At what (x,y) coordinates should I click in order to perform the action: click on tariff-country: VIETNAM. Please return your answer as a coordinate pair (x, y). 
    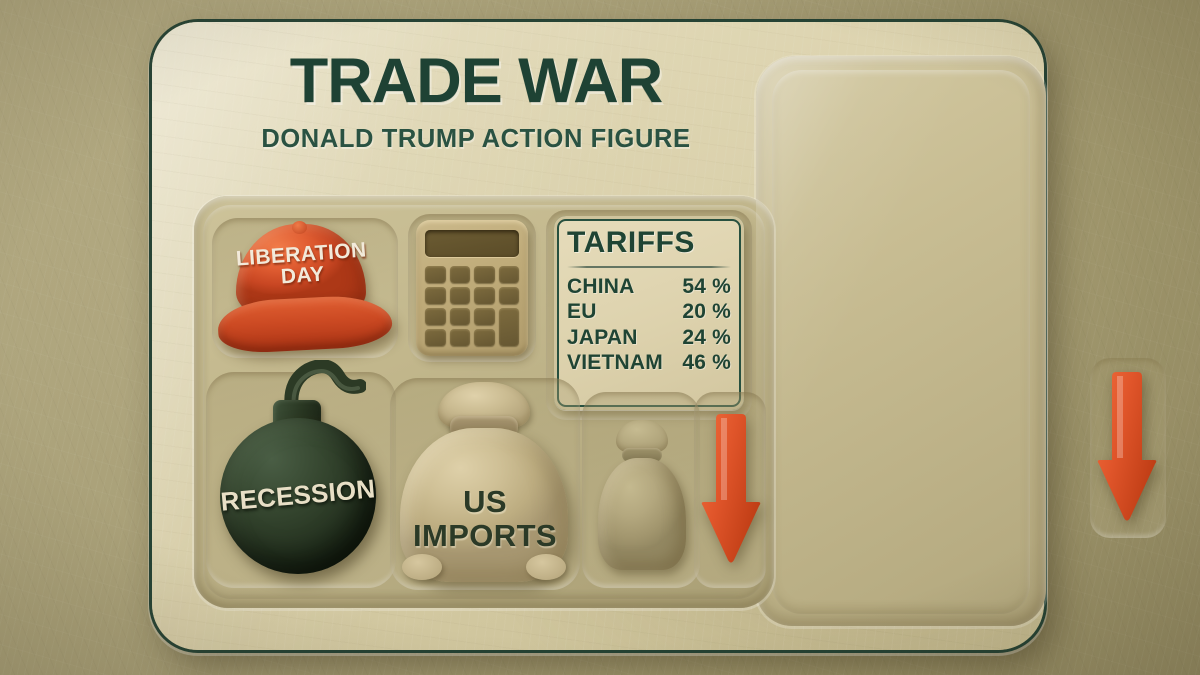
    Looking at the image, I should click on (615, 363).